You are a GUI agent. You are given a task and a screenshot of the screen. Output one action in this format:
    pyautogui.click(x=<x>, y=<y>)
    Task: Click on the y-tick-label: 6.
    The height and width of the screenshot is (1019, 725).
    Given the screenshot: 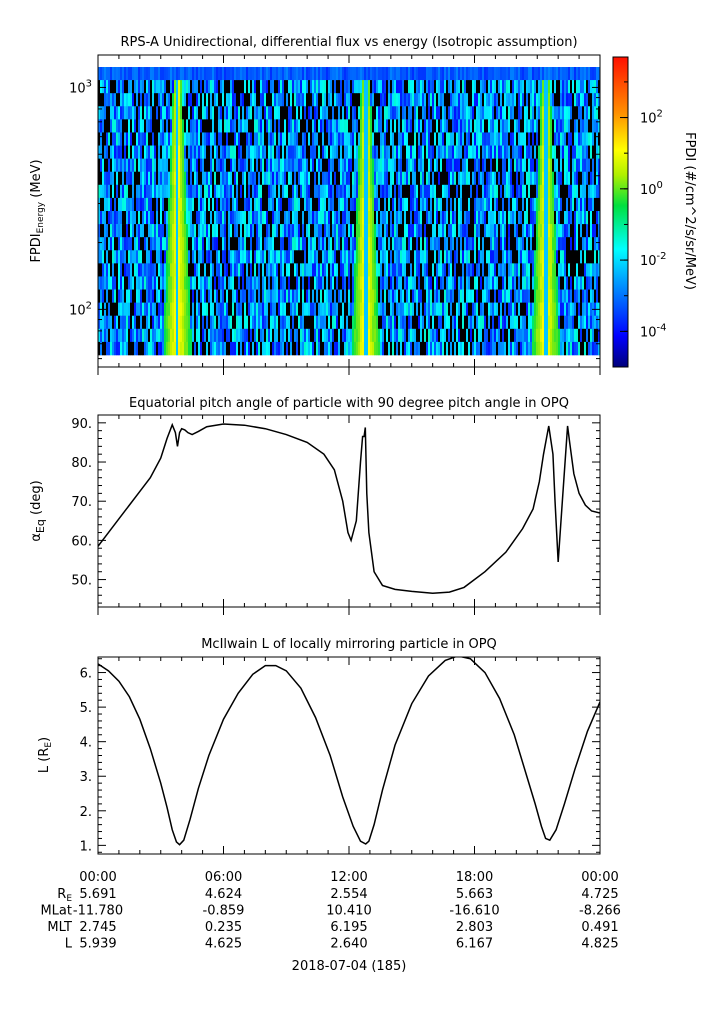 What is the action you would take?
    pyautogui.click(x=86, y=674)
    